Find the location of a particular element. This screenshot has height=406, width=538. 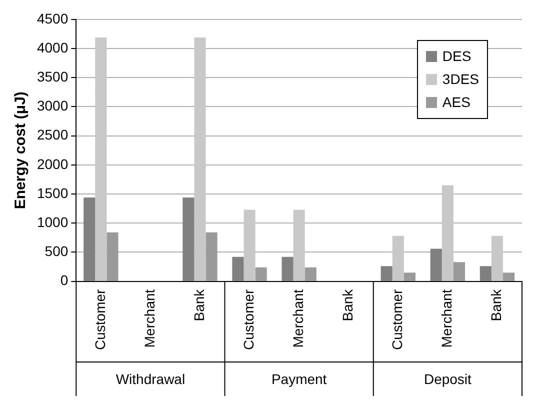

text: Deposit is located at coordinates (448, 378).